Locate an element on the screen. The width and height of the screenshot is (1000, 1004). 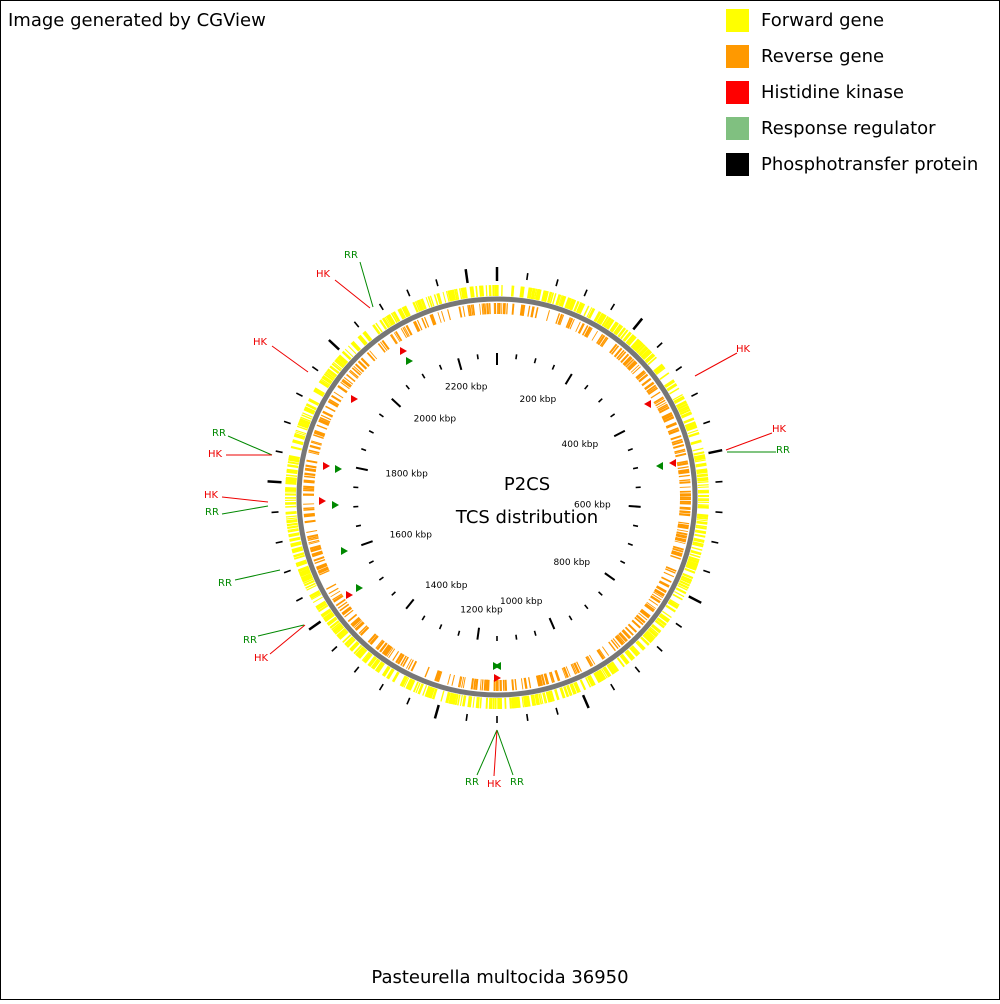
credit: Image generated by CGView is located at coordinates (137, 20).